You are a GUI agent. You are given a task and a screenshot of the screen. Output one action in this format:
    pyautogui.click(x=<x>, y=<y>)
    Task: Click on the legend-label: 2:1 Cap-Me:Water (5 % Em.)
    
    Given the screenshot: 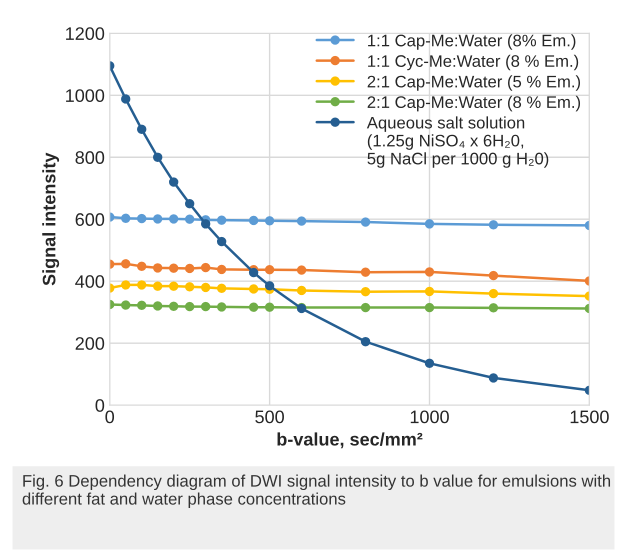 What is the action you would take?
    pyautogui.click(x=474, y=83)
    